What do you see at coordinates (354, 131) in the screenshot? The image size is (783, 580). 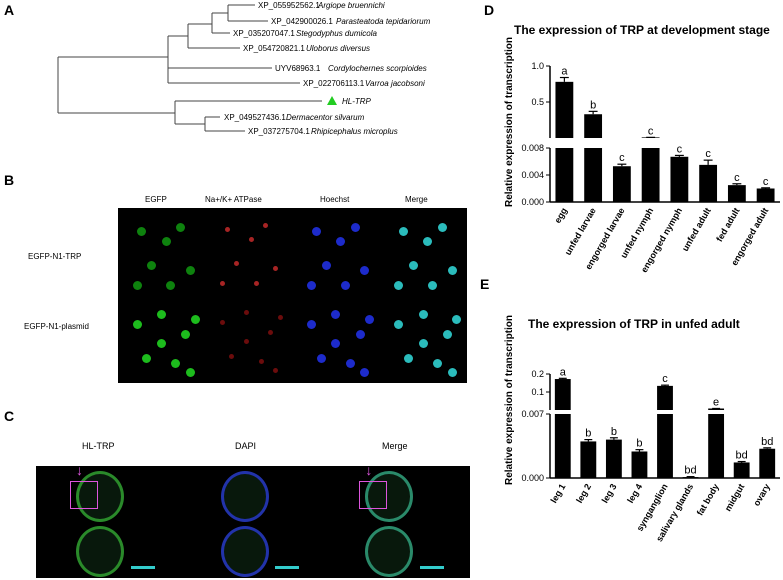 I see `tree-species: Rhipicephalus microplus` at bounding box center [354, 131].